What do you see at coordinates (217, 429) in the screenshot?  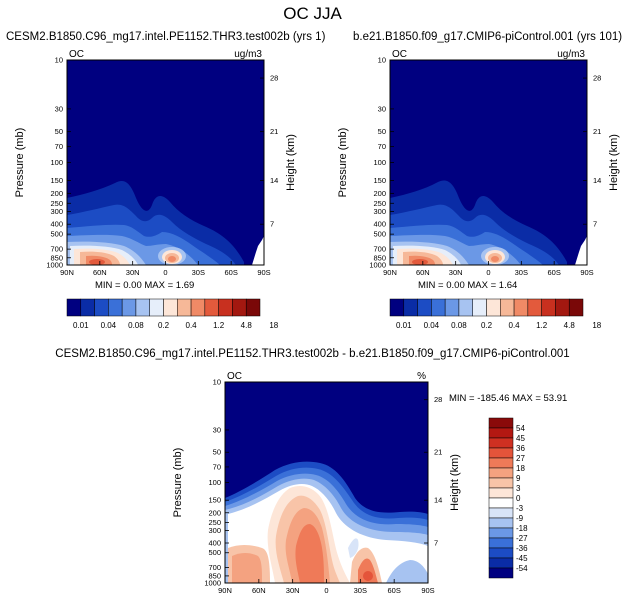 I see `y-tick-label: 30` at bounding box center [217, 429].